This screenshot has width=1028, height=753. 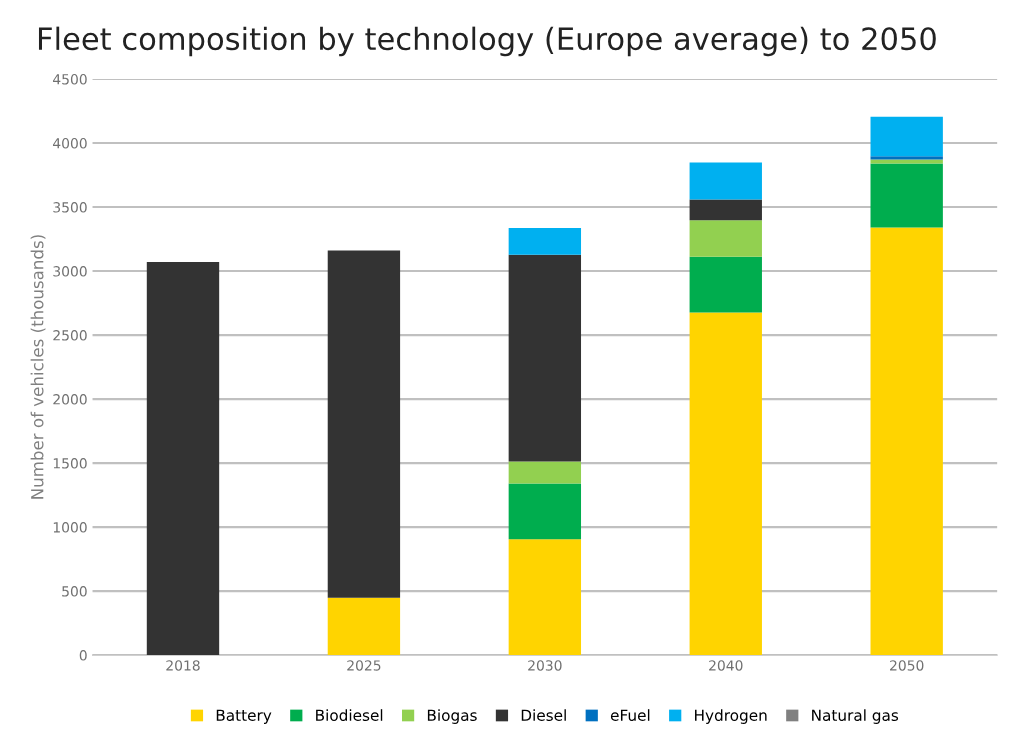 What do you see at coordinates (70, 527) in the screenshot?
I see `y-tick-label: 1000` at bounding box center [70, 527].